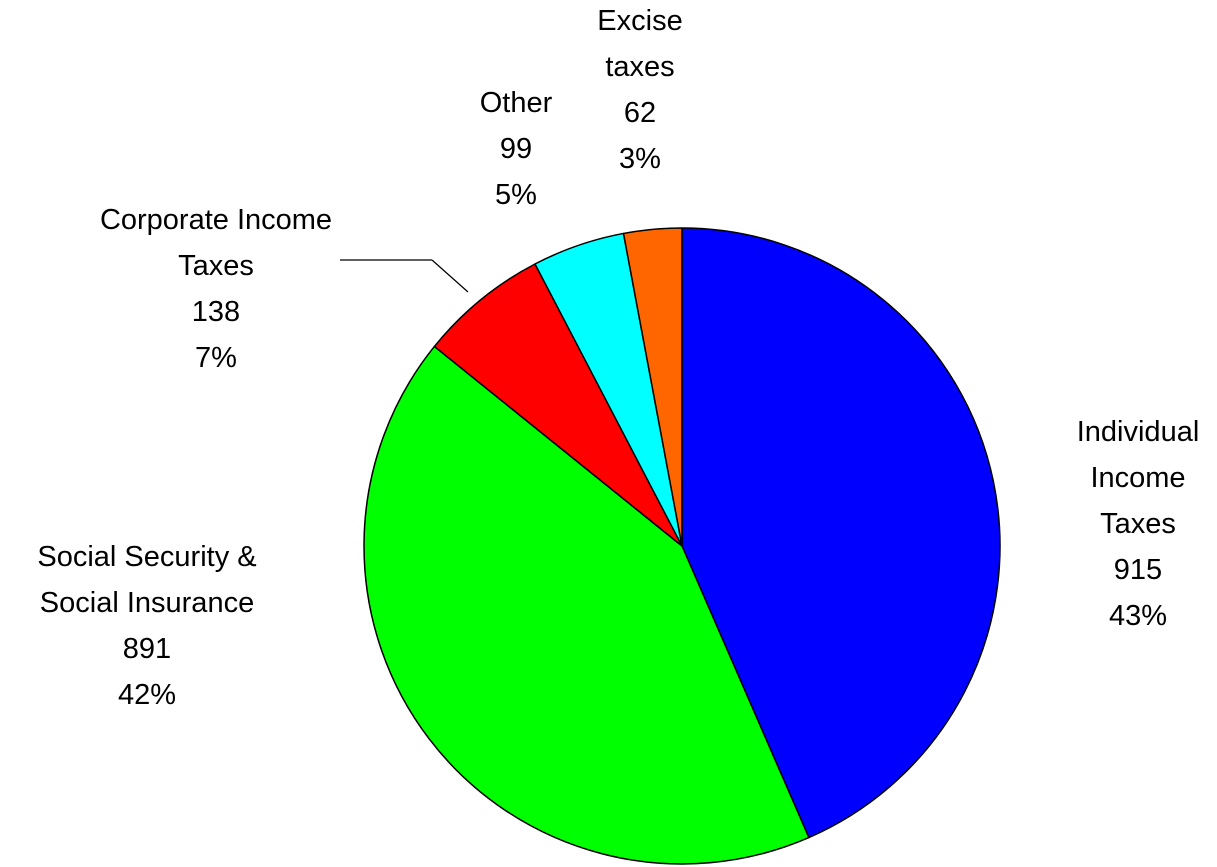 Image resolution: width=1217 pixels, height=867 pixels. Describe the element at coordinates (640, 159) in the screenshot. I see `percent-label-excise-taxes: 3%` at that location.